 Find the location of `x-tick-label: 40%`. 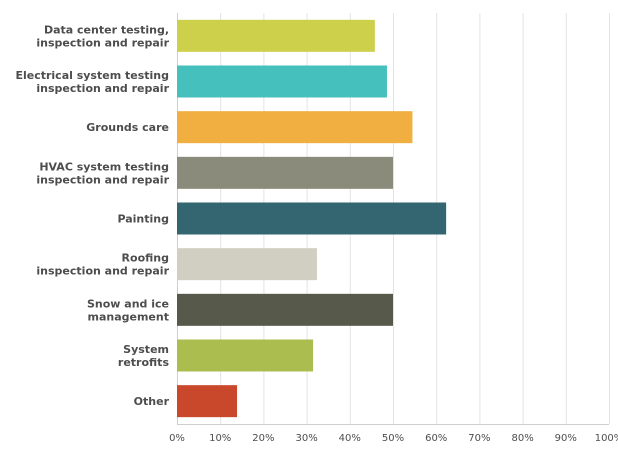

x-tick-label: 40% is located at coordinates (350, 438).